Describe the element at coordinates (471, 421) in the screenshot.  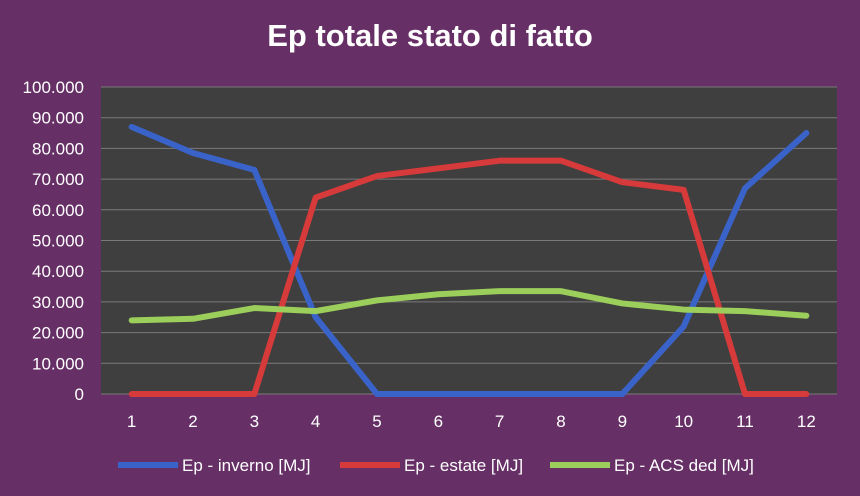
I see `x-axis-ticks: 1 2 3 4 5 6 7 8 9 10 11 12` at that location.